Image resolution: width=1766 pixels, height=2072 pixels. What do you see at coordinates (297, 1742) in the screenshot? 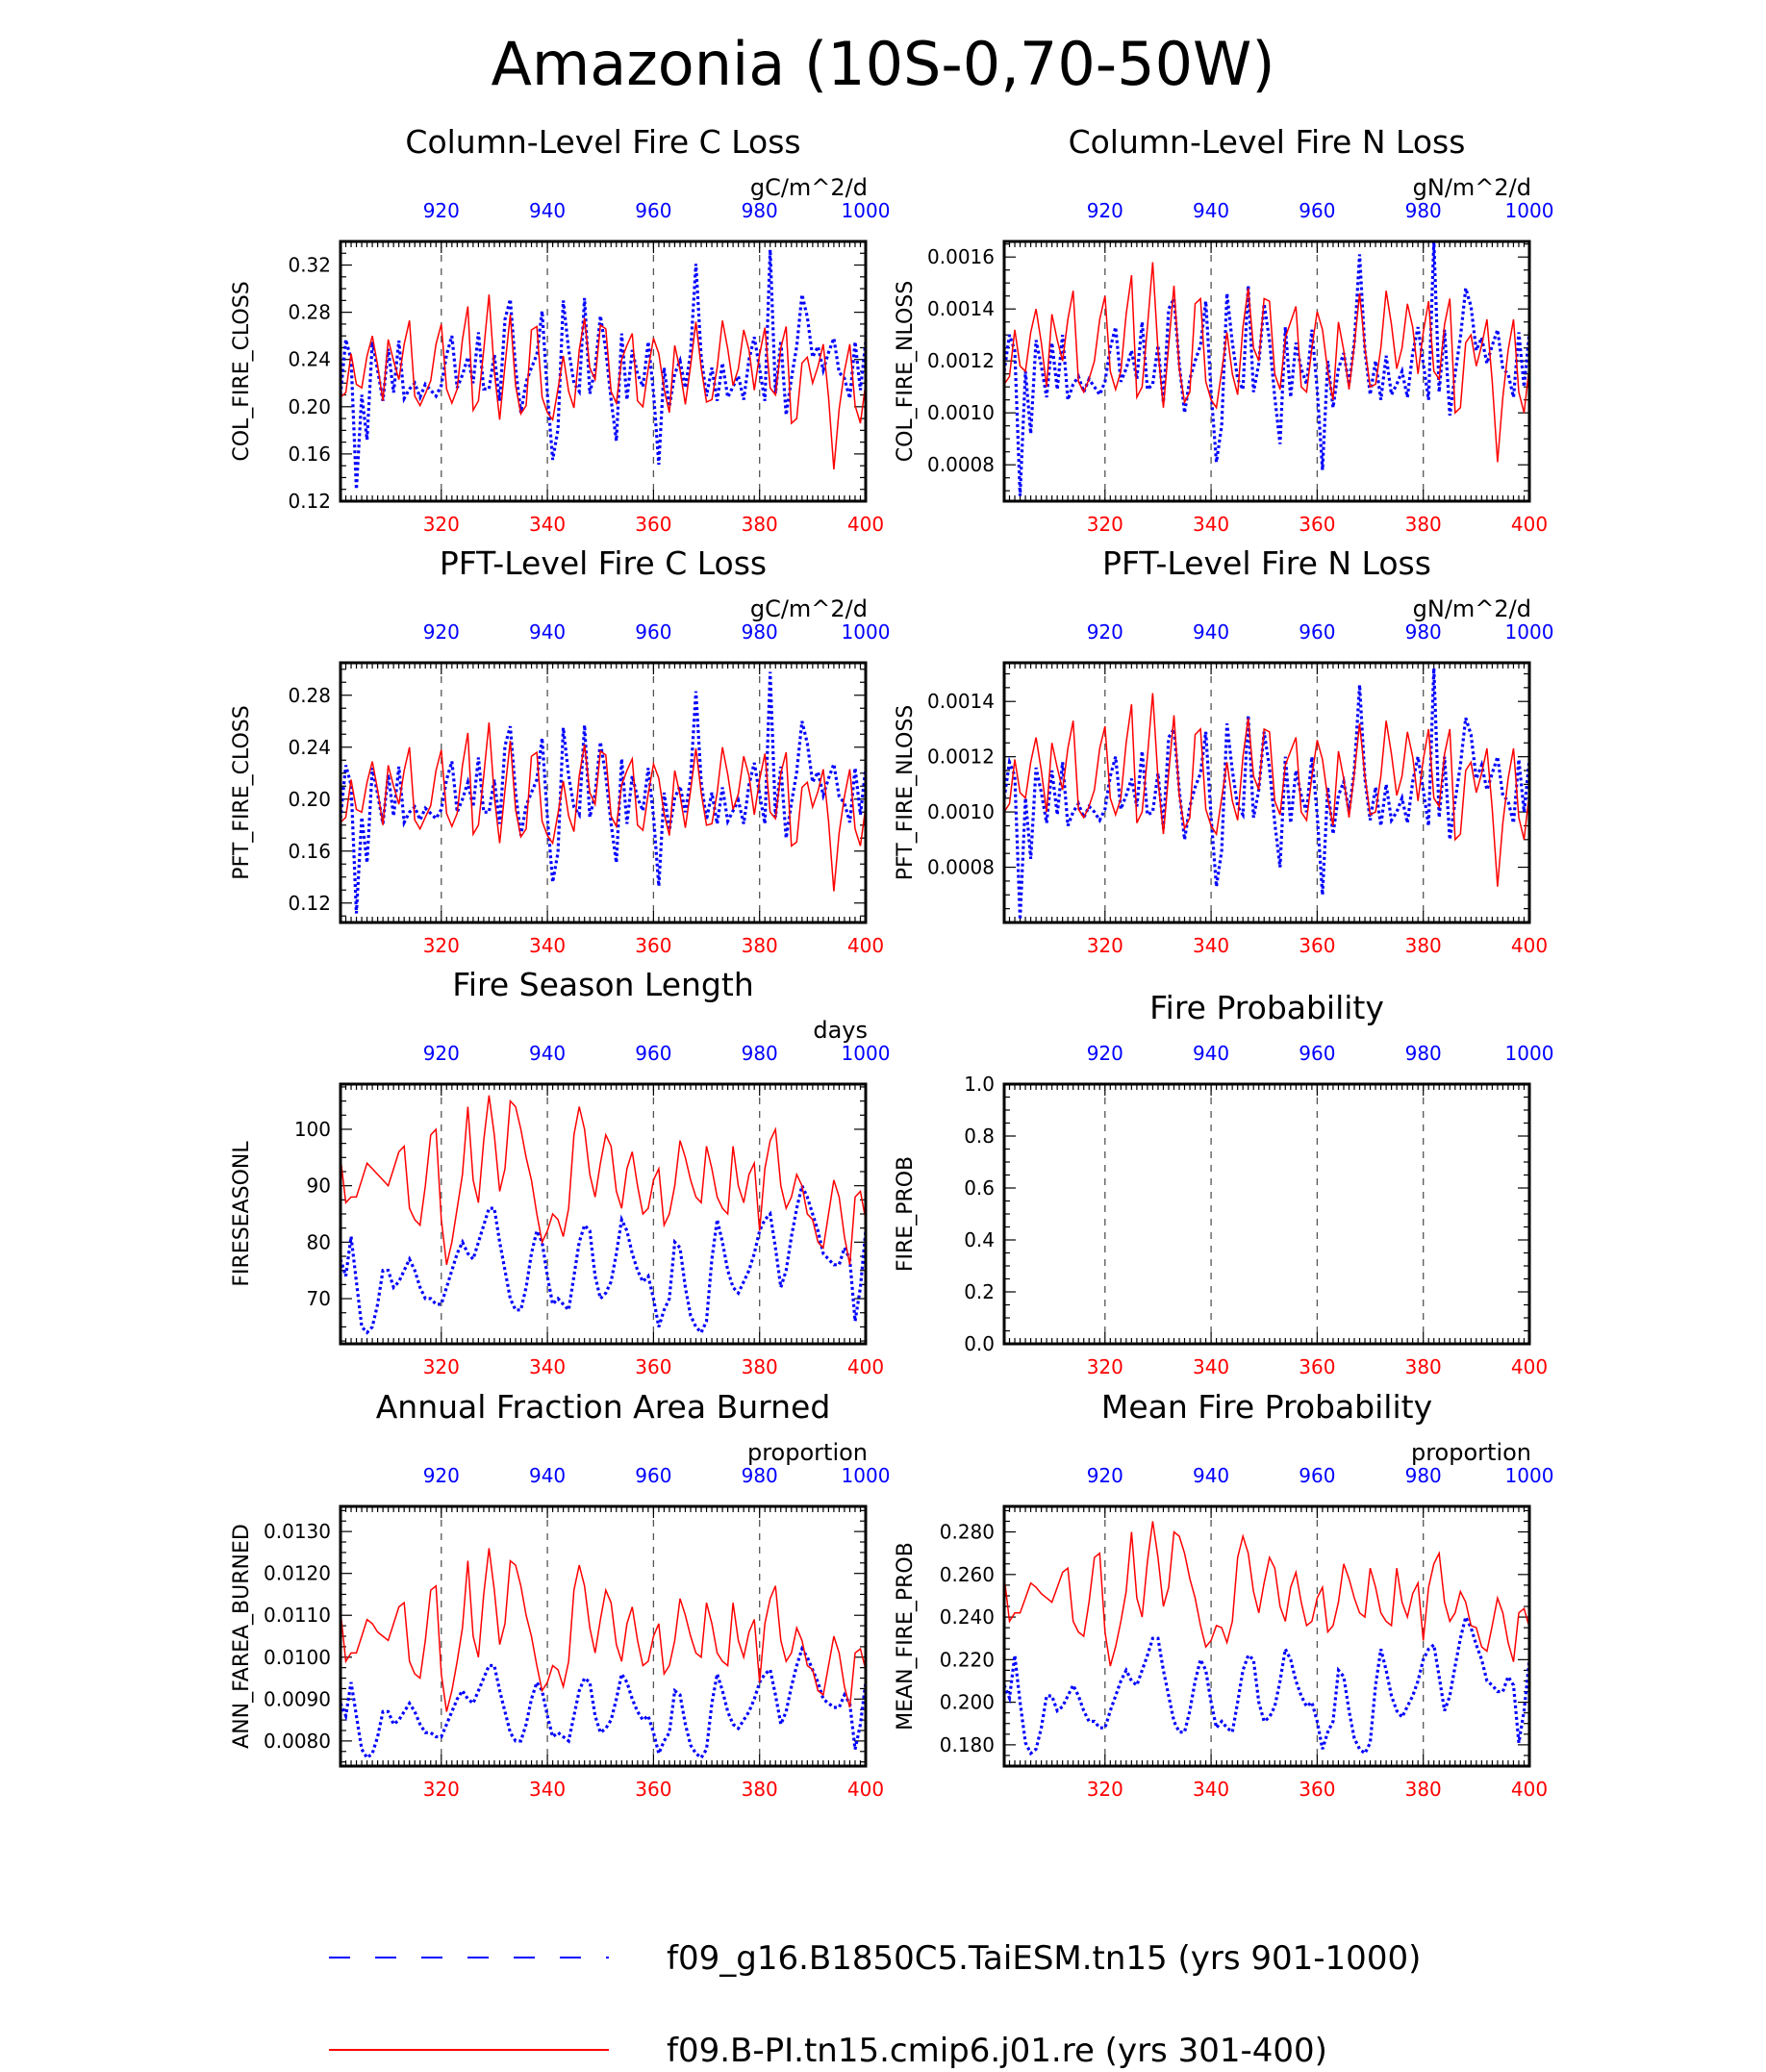
I see `y-tick-label: 0.0080` at bounding box center [297, 1742].